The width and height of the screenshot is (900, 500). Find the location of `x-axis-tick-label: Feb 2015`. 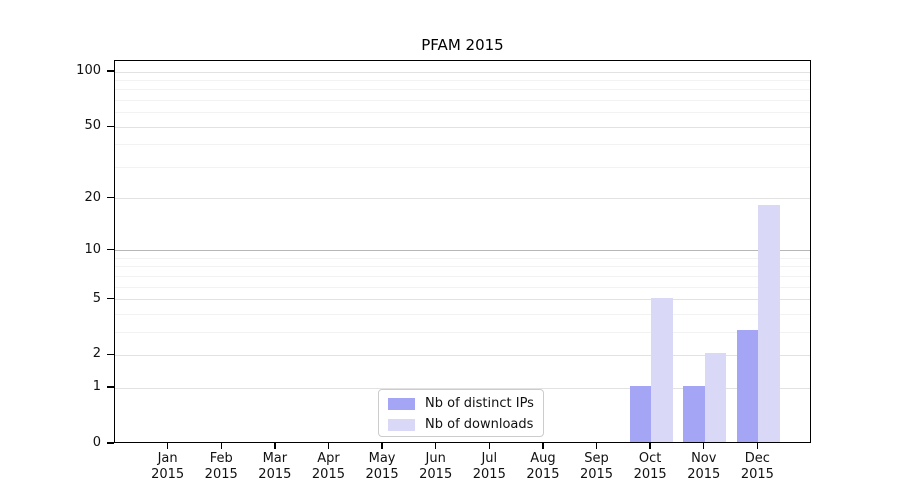

x-axis-tick-label: Feb 2015 is located at coordinates (221, 466).